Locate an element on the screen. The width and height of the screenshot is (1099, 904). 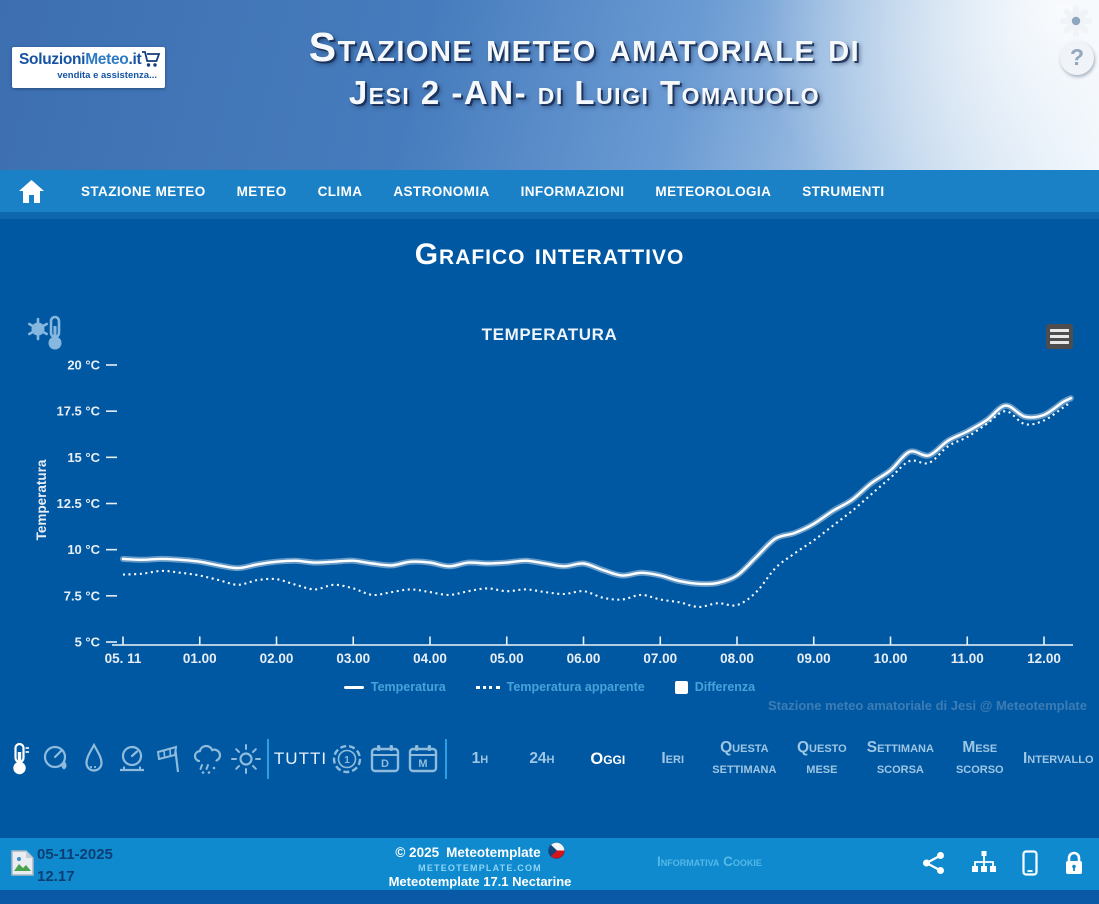
nav-item-strumenti: STRUMENTI is located at coordinates (843, 191).